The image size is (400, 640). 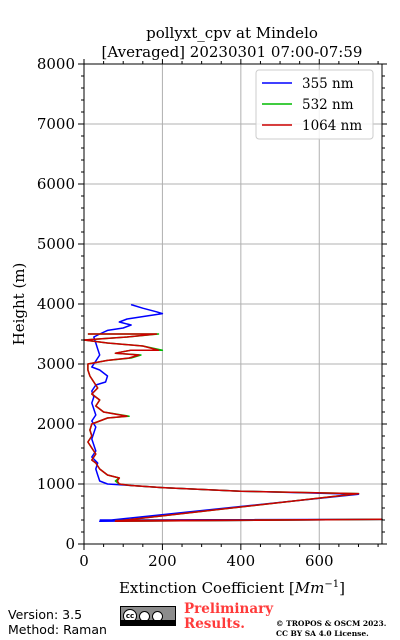 What do you see at coordinates (56, 244) in the screenshot?
I see `y-tick-label: 5000` at bounding box center [56, 244].